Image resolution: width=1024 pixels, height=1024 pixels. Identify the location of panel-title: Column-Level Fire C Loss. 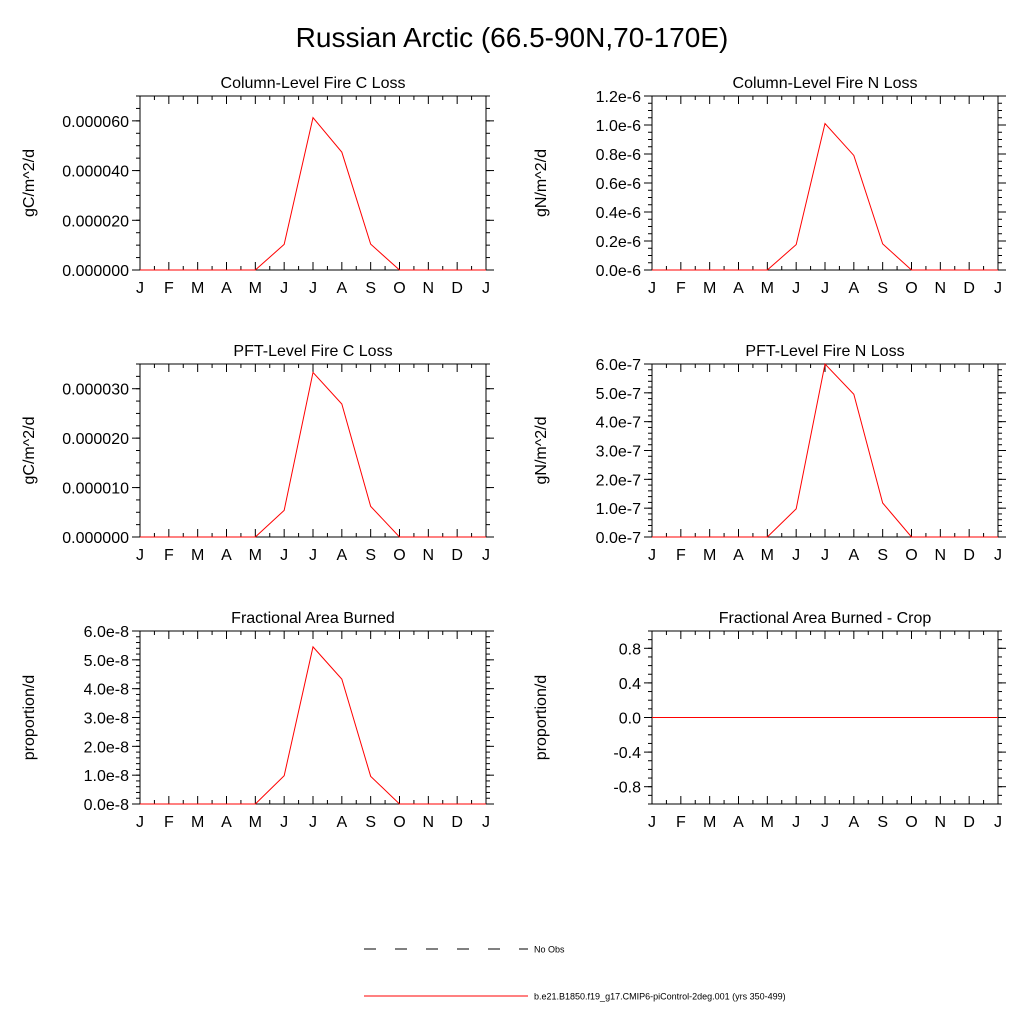
(313, 83).